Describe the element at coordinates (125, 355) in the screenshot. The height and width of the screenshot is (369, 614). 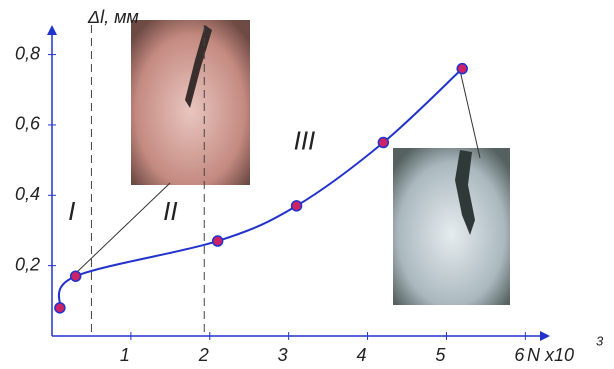
I see `x-tick-label: 1` at that location.